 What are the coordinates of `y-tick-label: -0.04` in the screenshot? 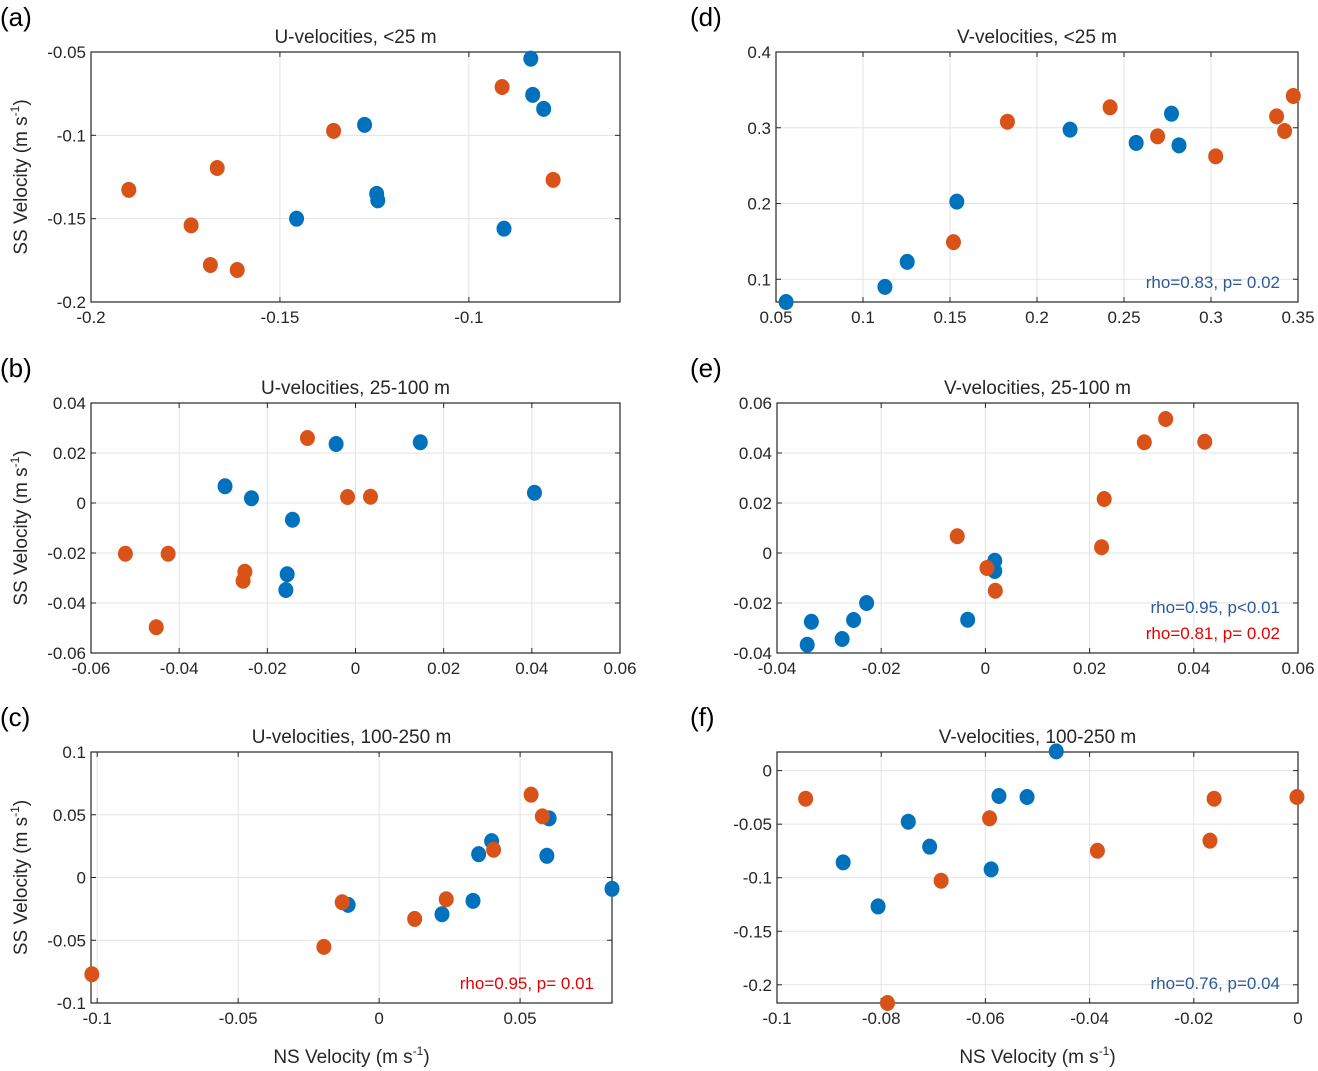 It's located at (66, 603).